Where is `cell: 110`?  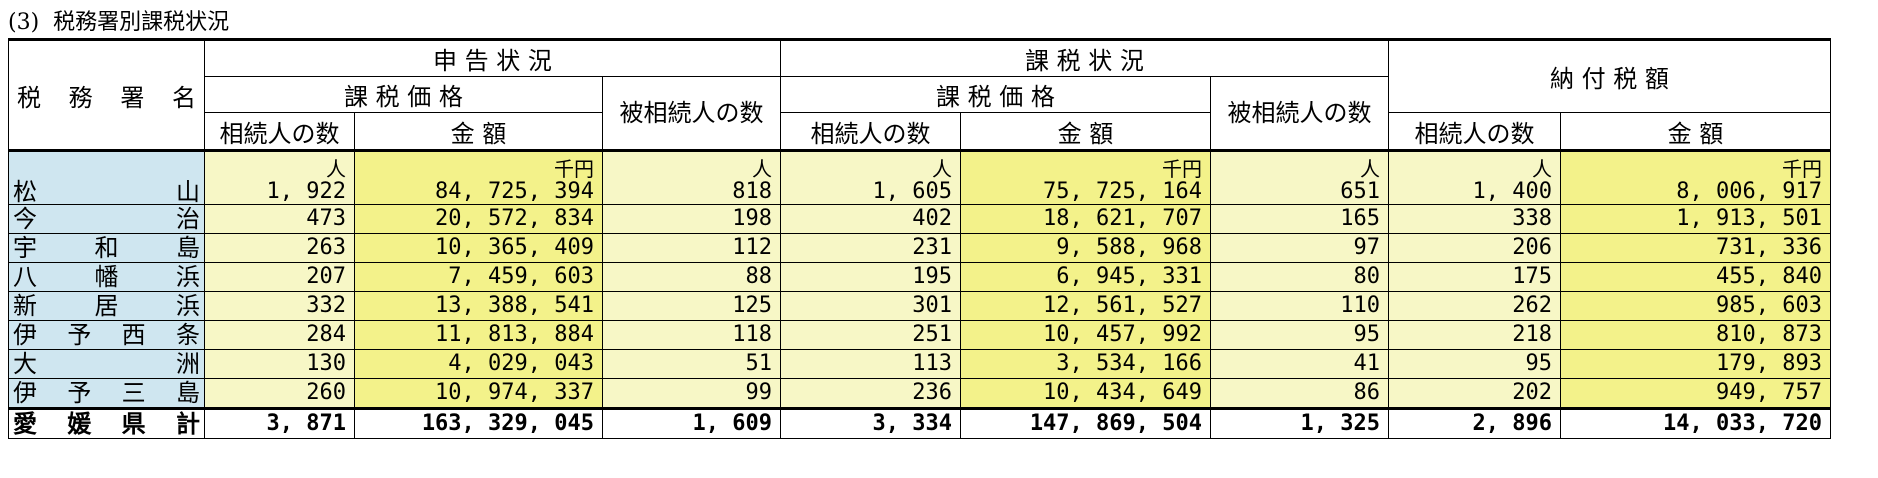 cell: 110 is located at coordinates (1299, 306).